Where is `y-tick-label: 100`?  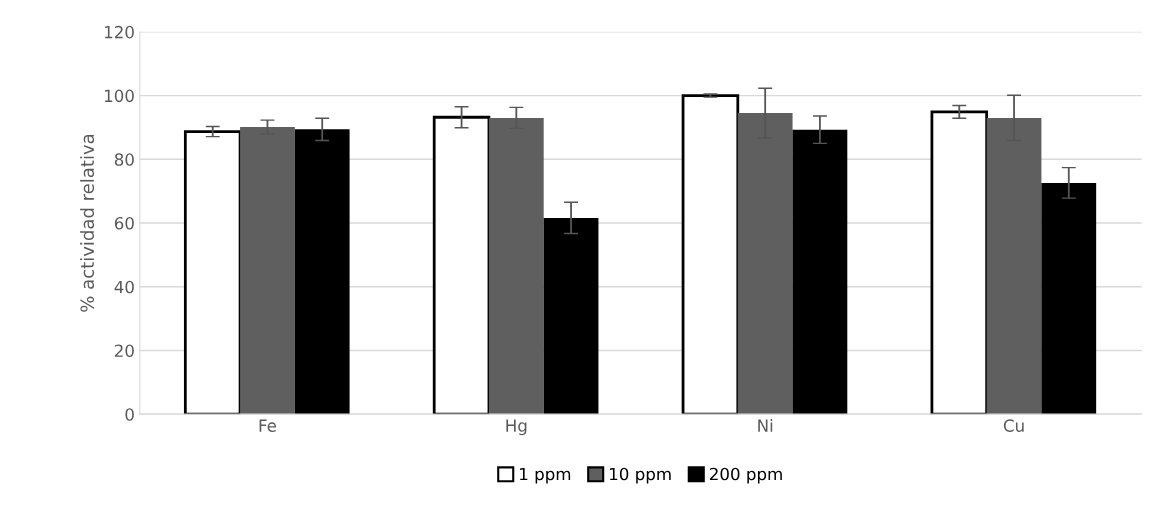
y-tick-label: 100 is located at coordinates (119, 96).